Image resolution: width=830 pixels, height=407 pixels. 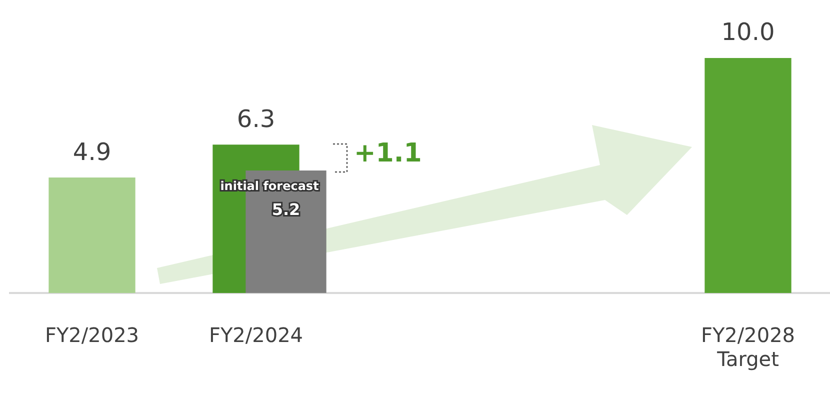 I want to click on annotation: +1.1, so click(x=388, y=153).